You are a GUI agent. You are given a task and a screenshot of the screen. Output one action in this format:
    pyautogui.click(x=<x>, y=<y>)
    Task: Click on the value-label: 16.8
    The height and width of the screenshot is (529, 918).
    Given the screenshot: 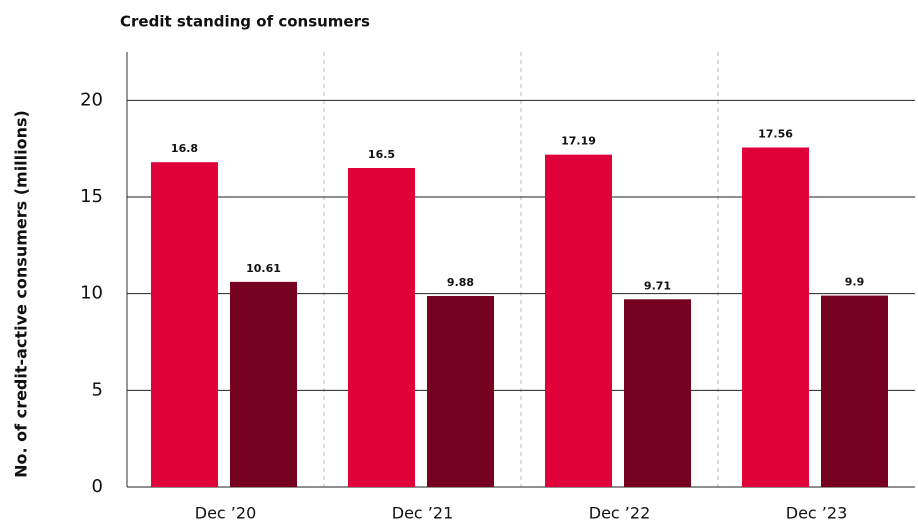 What is the action you would take?
    pyautogui.click(x=184, y=148)
    